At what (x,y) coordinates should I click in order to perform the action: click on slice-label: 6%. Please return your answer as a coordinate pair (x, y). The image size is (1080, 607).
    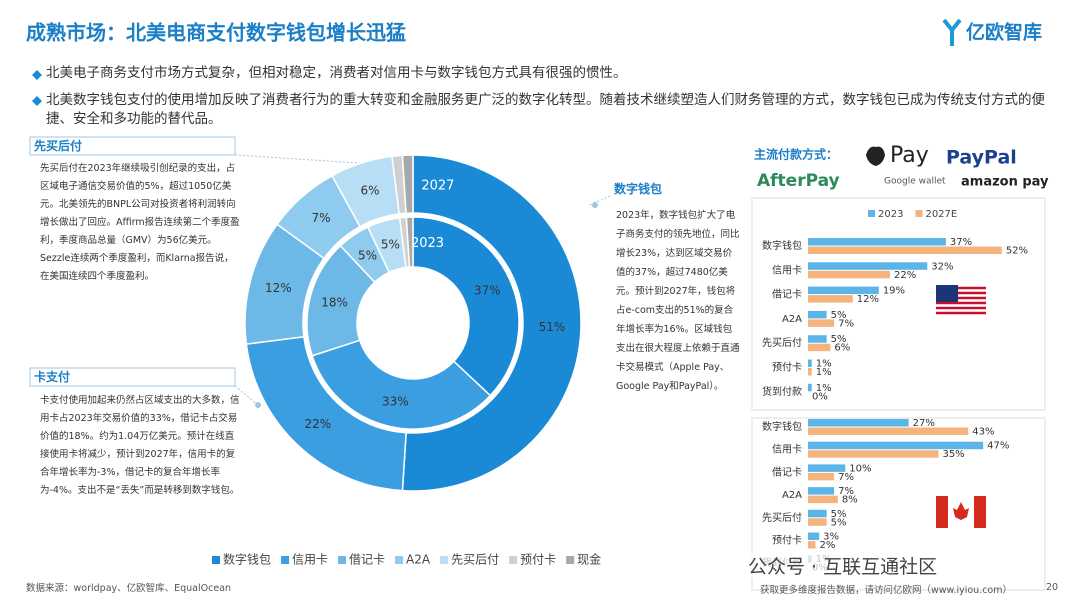
    Looking at the image, I should click on (370, 190).